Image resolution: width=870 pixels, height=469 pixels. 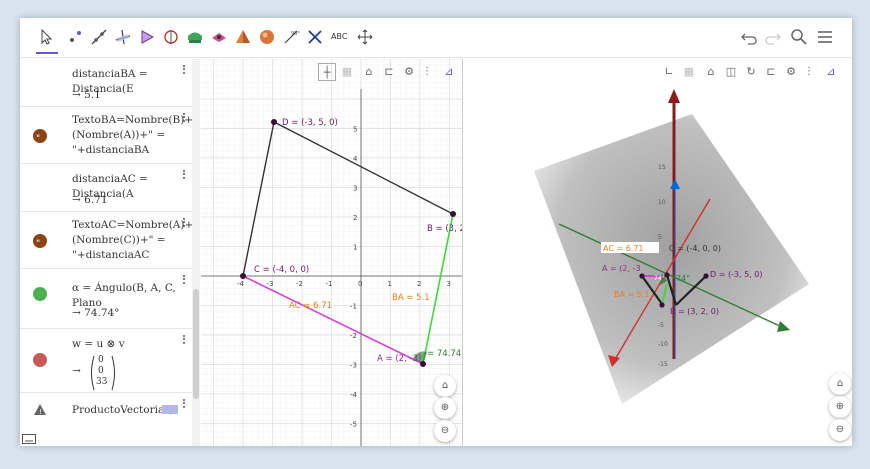 I want to click on undo-icon, so click(x=749, y=37).